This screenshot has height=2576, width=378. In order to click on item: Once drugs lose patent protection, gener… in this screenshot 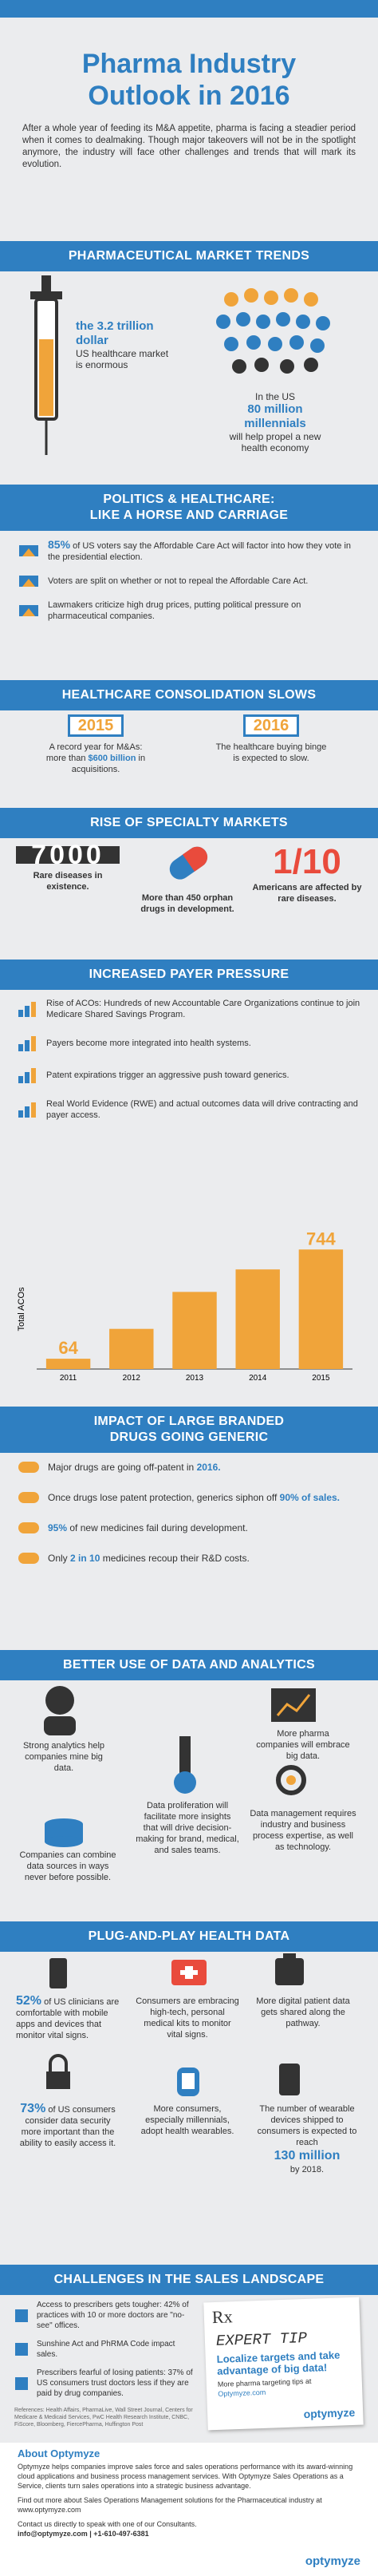, I will do `click(189, 1498)`.